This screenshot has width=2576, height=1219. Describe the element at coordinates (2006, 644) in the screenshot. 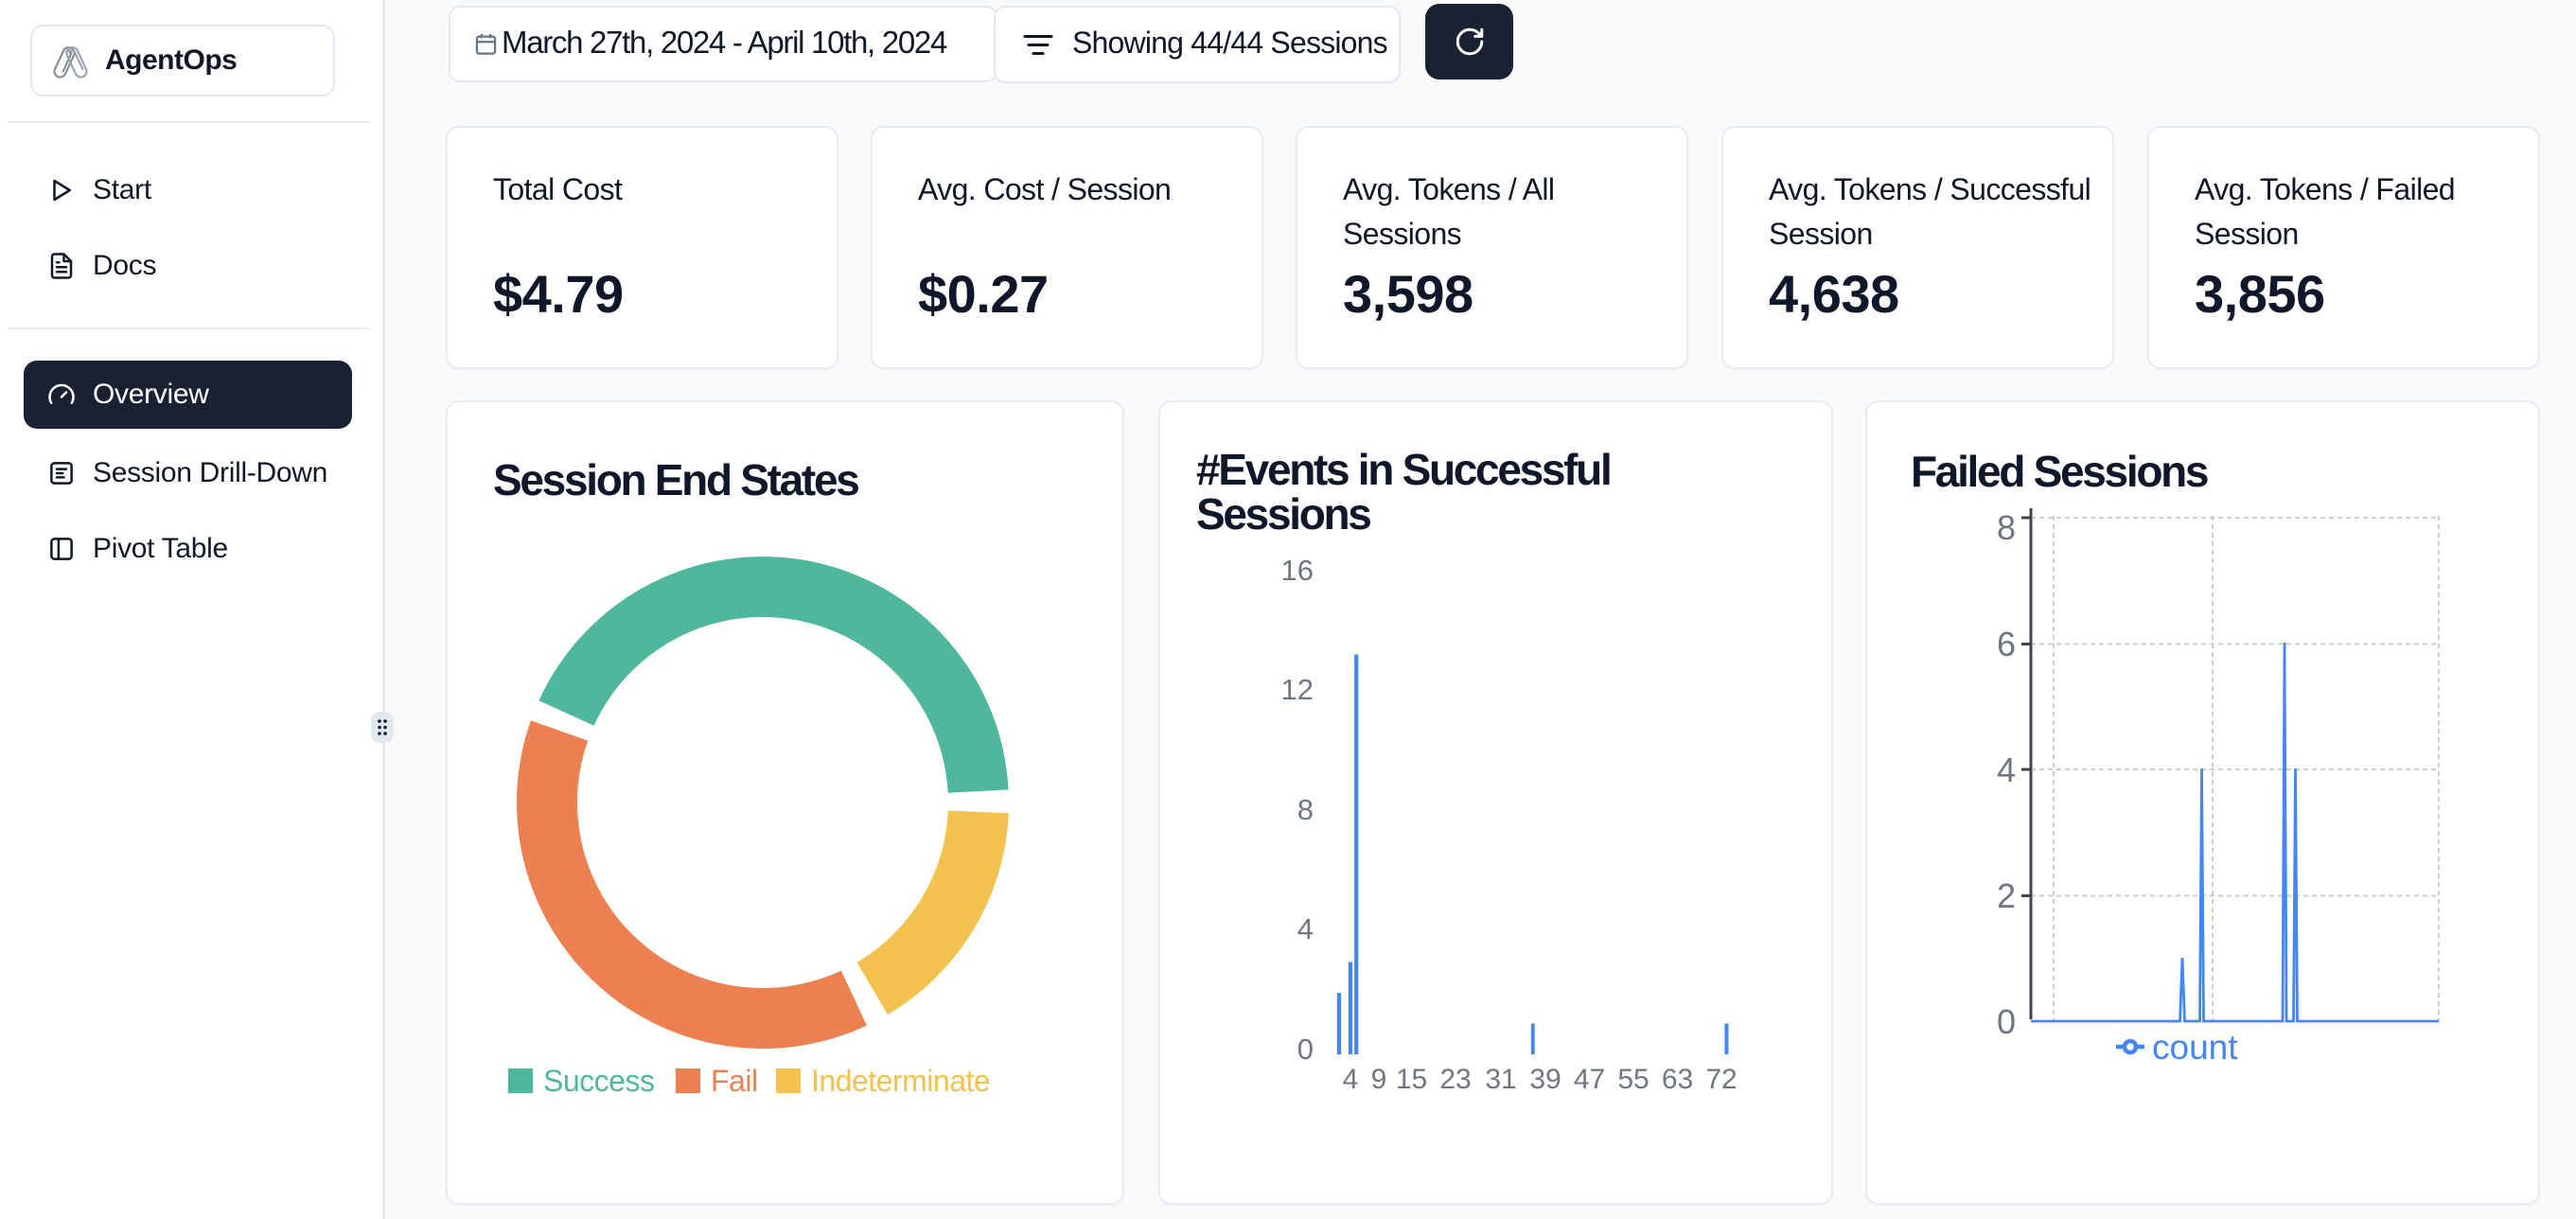

I see `svg-text: 6` at that location.